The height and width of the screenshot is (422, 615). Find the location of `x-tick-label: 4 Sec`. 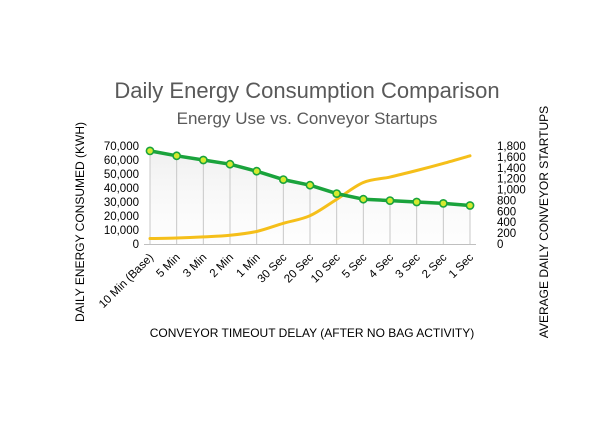

x-tick-label: 4 Sec is located at coordinates (381, 265).